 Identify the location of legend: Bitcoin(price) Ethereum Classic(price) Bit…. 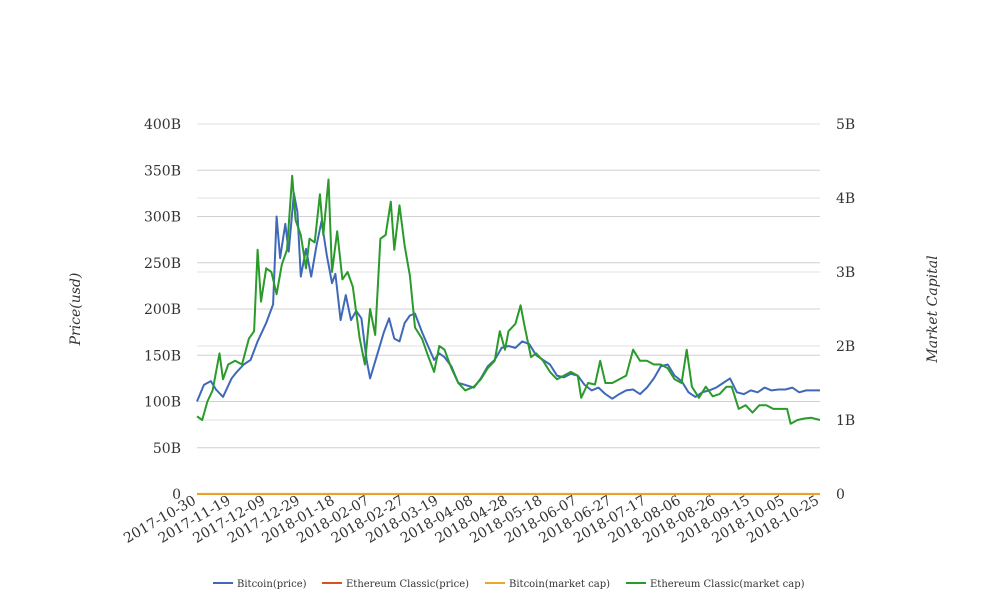
(509, 584).